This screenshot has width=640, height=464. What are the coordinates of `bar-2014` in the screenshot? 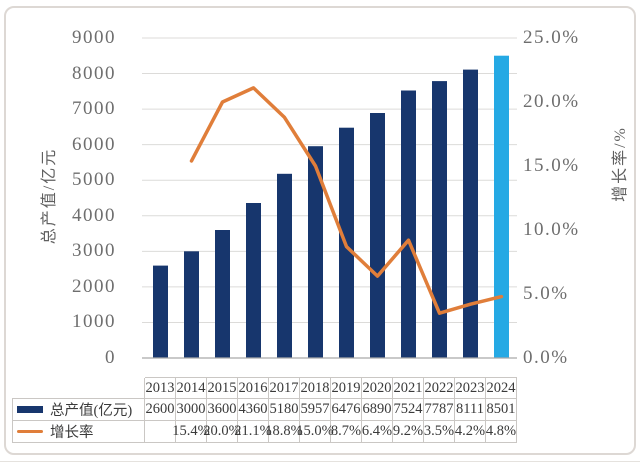 It's located at (191, 304).